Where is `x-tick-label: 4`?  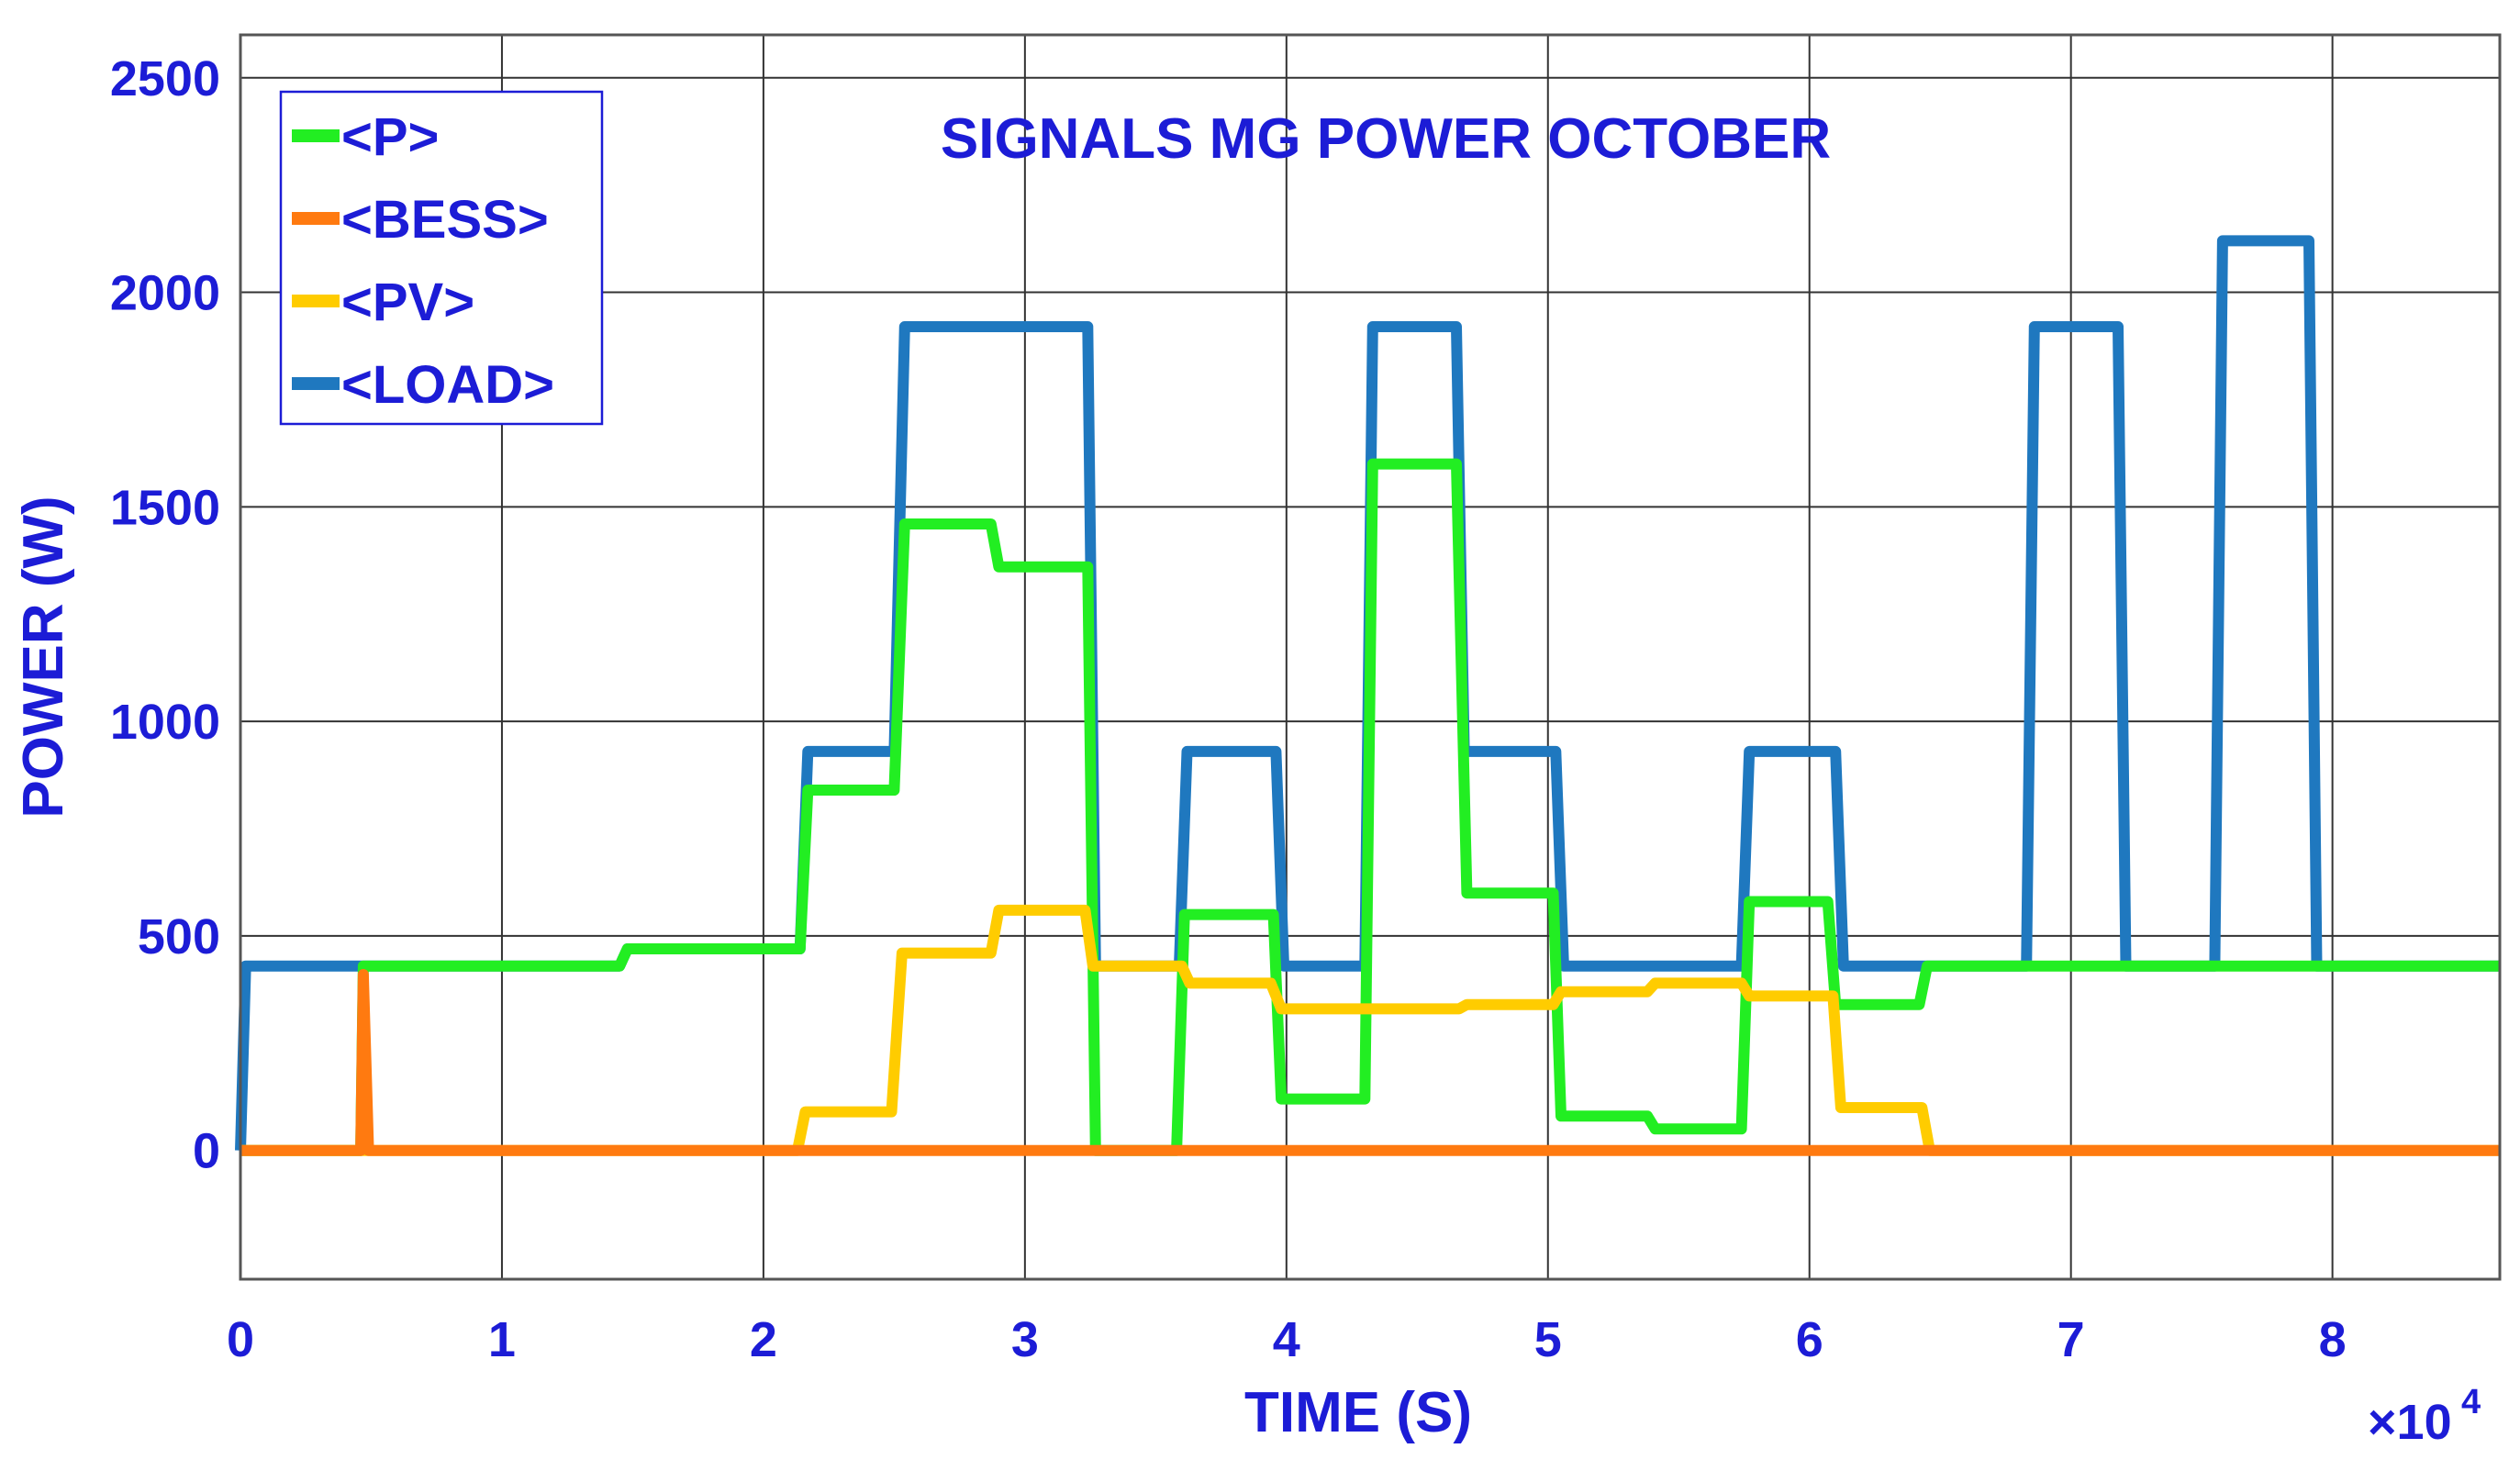 x-tick-label: 4 is located at coordinates (1286, 1339).